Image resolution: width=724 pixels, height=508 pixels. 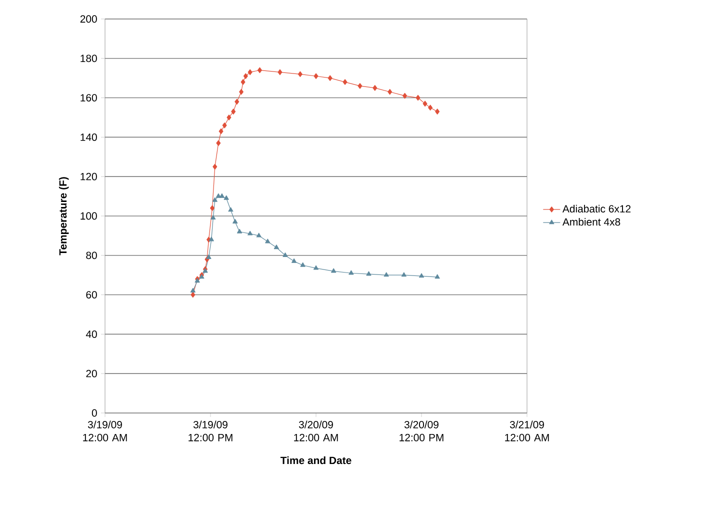 What do you see at coordinates (88, 98) in the screenshot?
I see `y-tick-label: 160` at bounding box center [88, 98].